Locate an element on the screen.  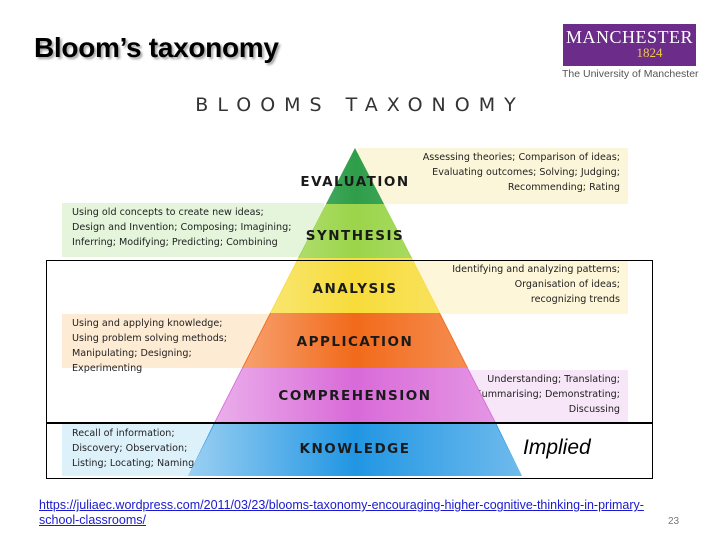
knowledge-frame is located at coordinates (349, 450).